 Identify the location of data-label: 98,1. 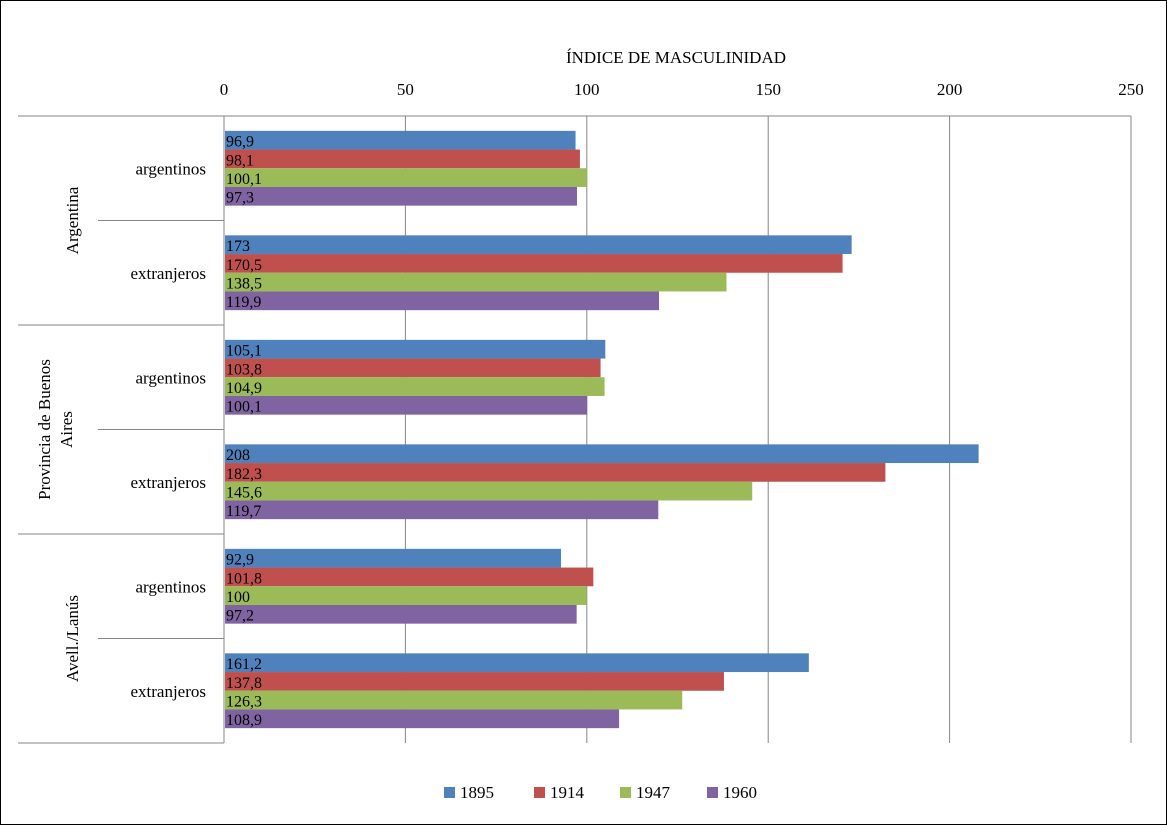
(240, 160).